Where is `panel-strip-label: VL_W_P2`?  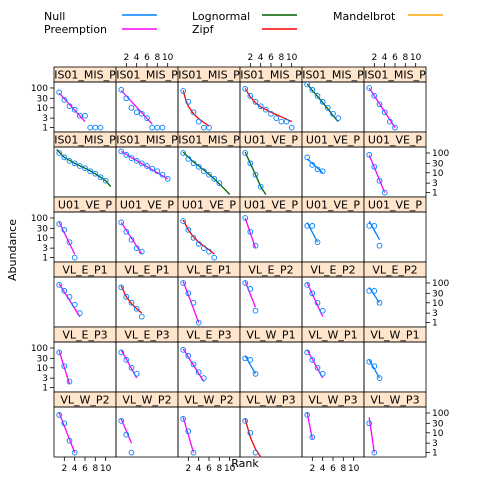 panel-strip-label: VL_W_P2 is located at coordinates (146, 400).